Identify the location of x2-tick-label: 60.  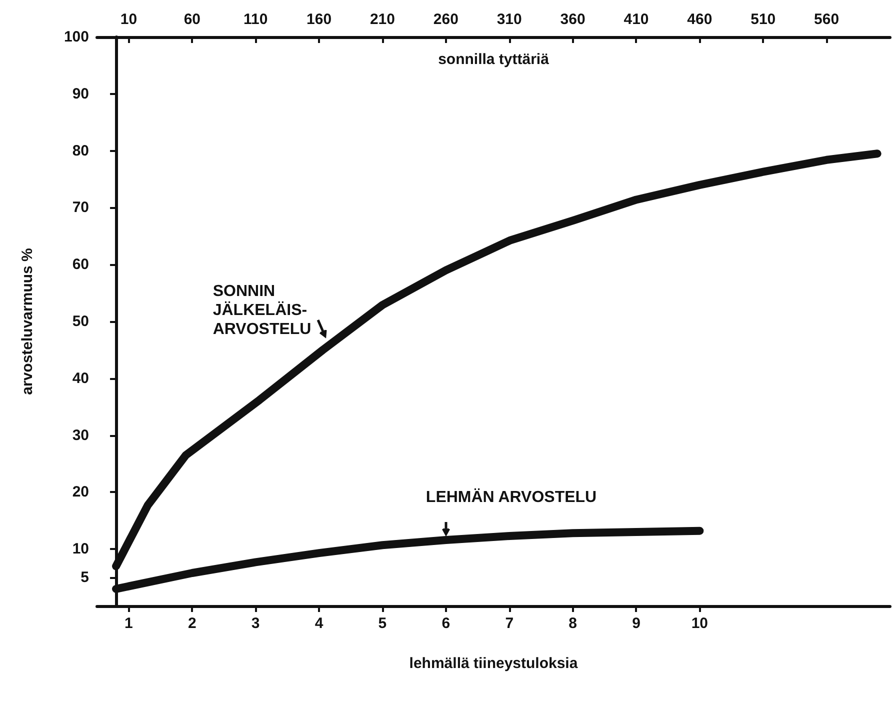
(192, 19).